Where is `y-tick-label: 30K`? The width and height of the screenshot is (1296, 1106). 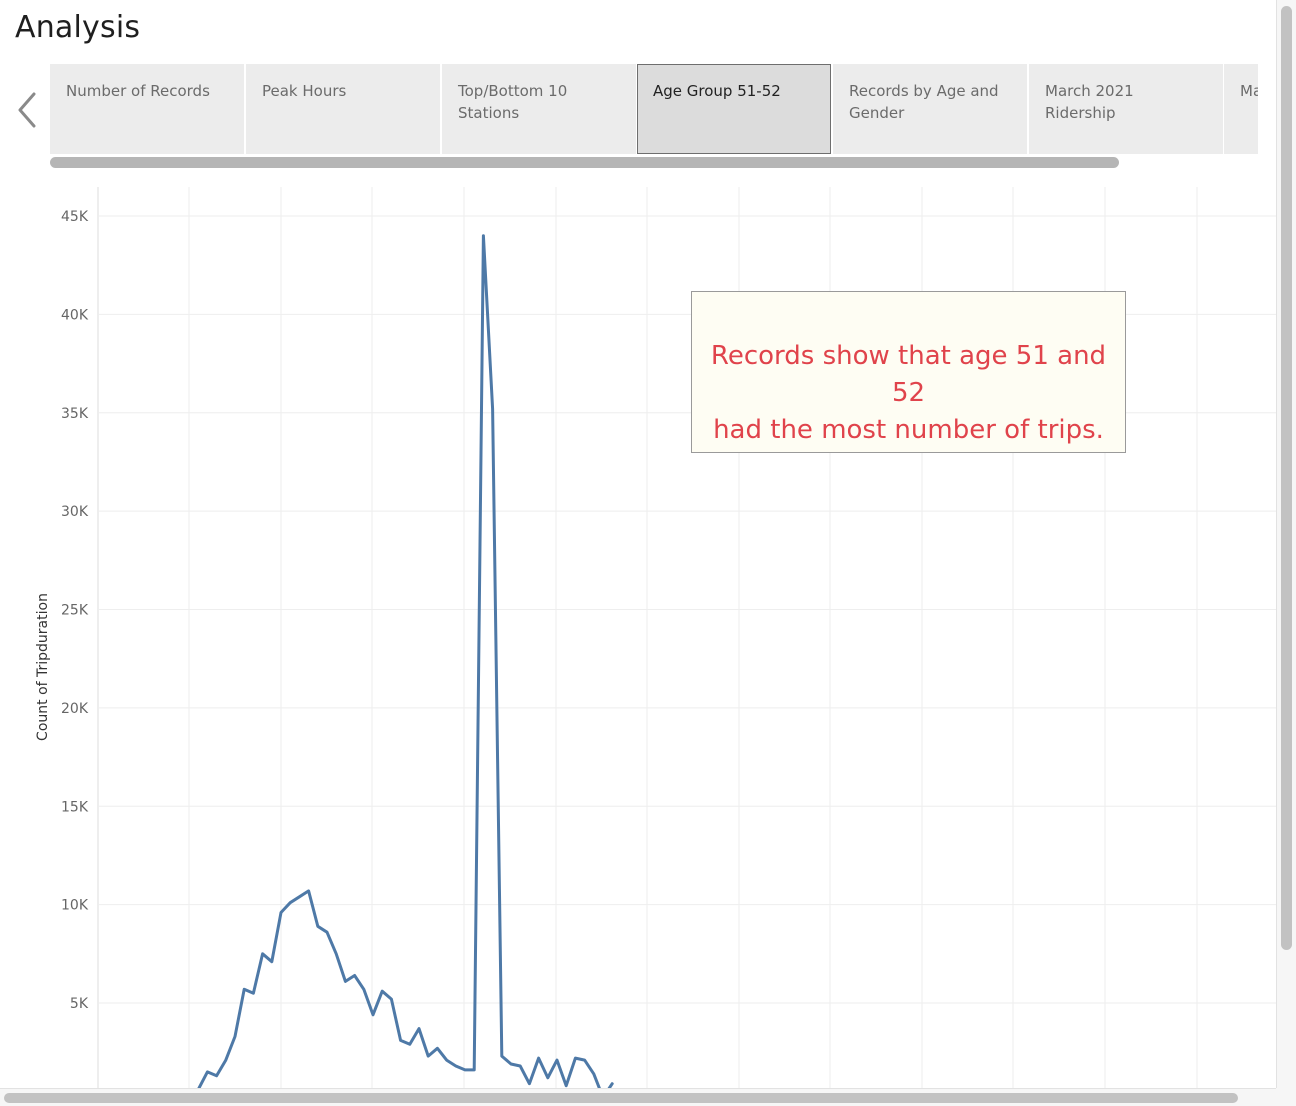
y-tick-label: 30K is located at coordinates (75, 512).